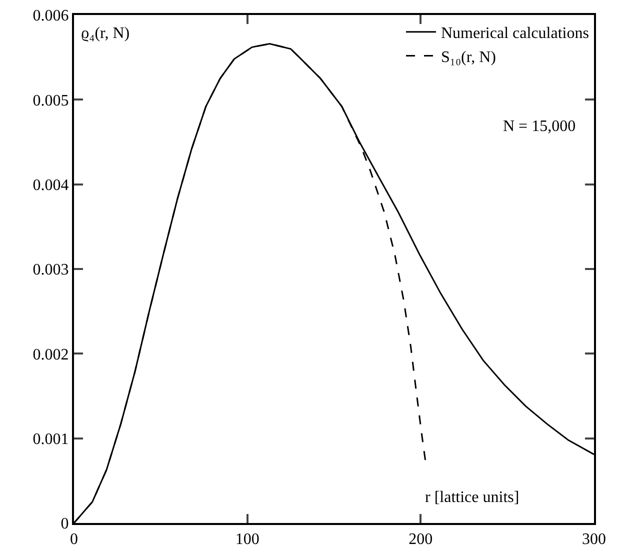 This screenshot has height=554, width=620. Describe the element at coordinates (594, 539) in the screenshot. I see `x-tick-label: 300` at that location.